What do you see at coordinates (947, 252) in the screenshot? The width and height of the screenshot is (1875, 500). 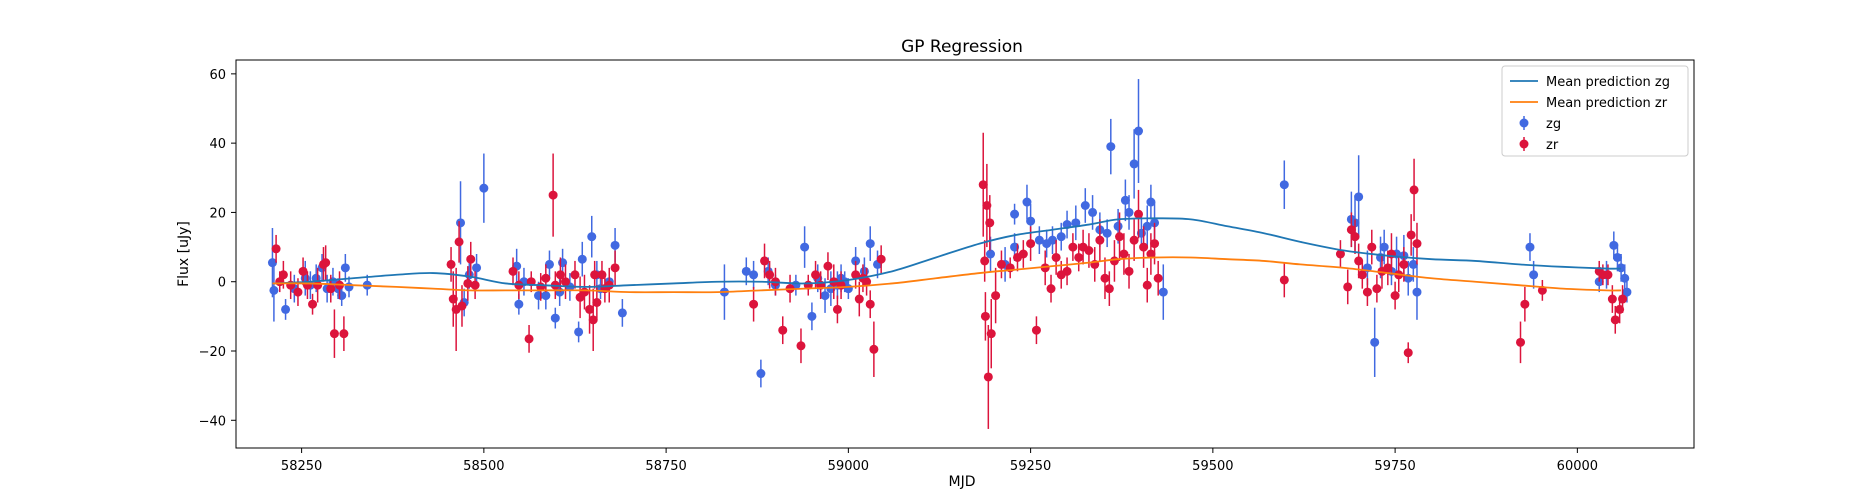 I see `series-line-Mean prediction zg` at bounding box center [947, 252].